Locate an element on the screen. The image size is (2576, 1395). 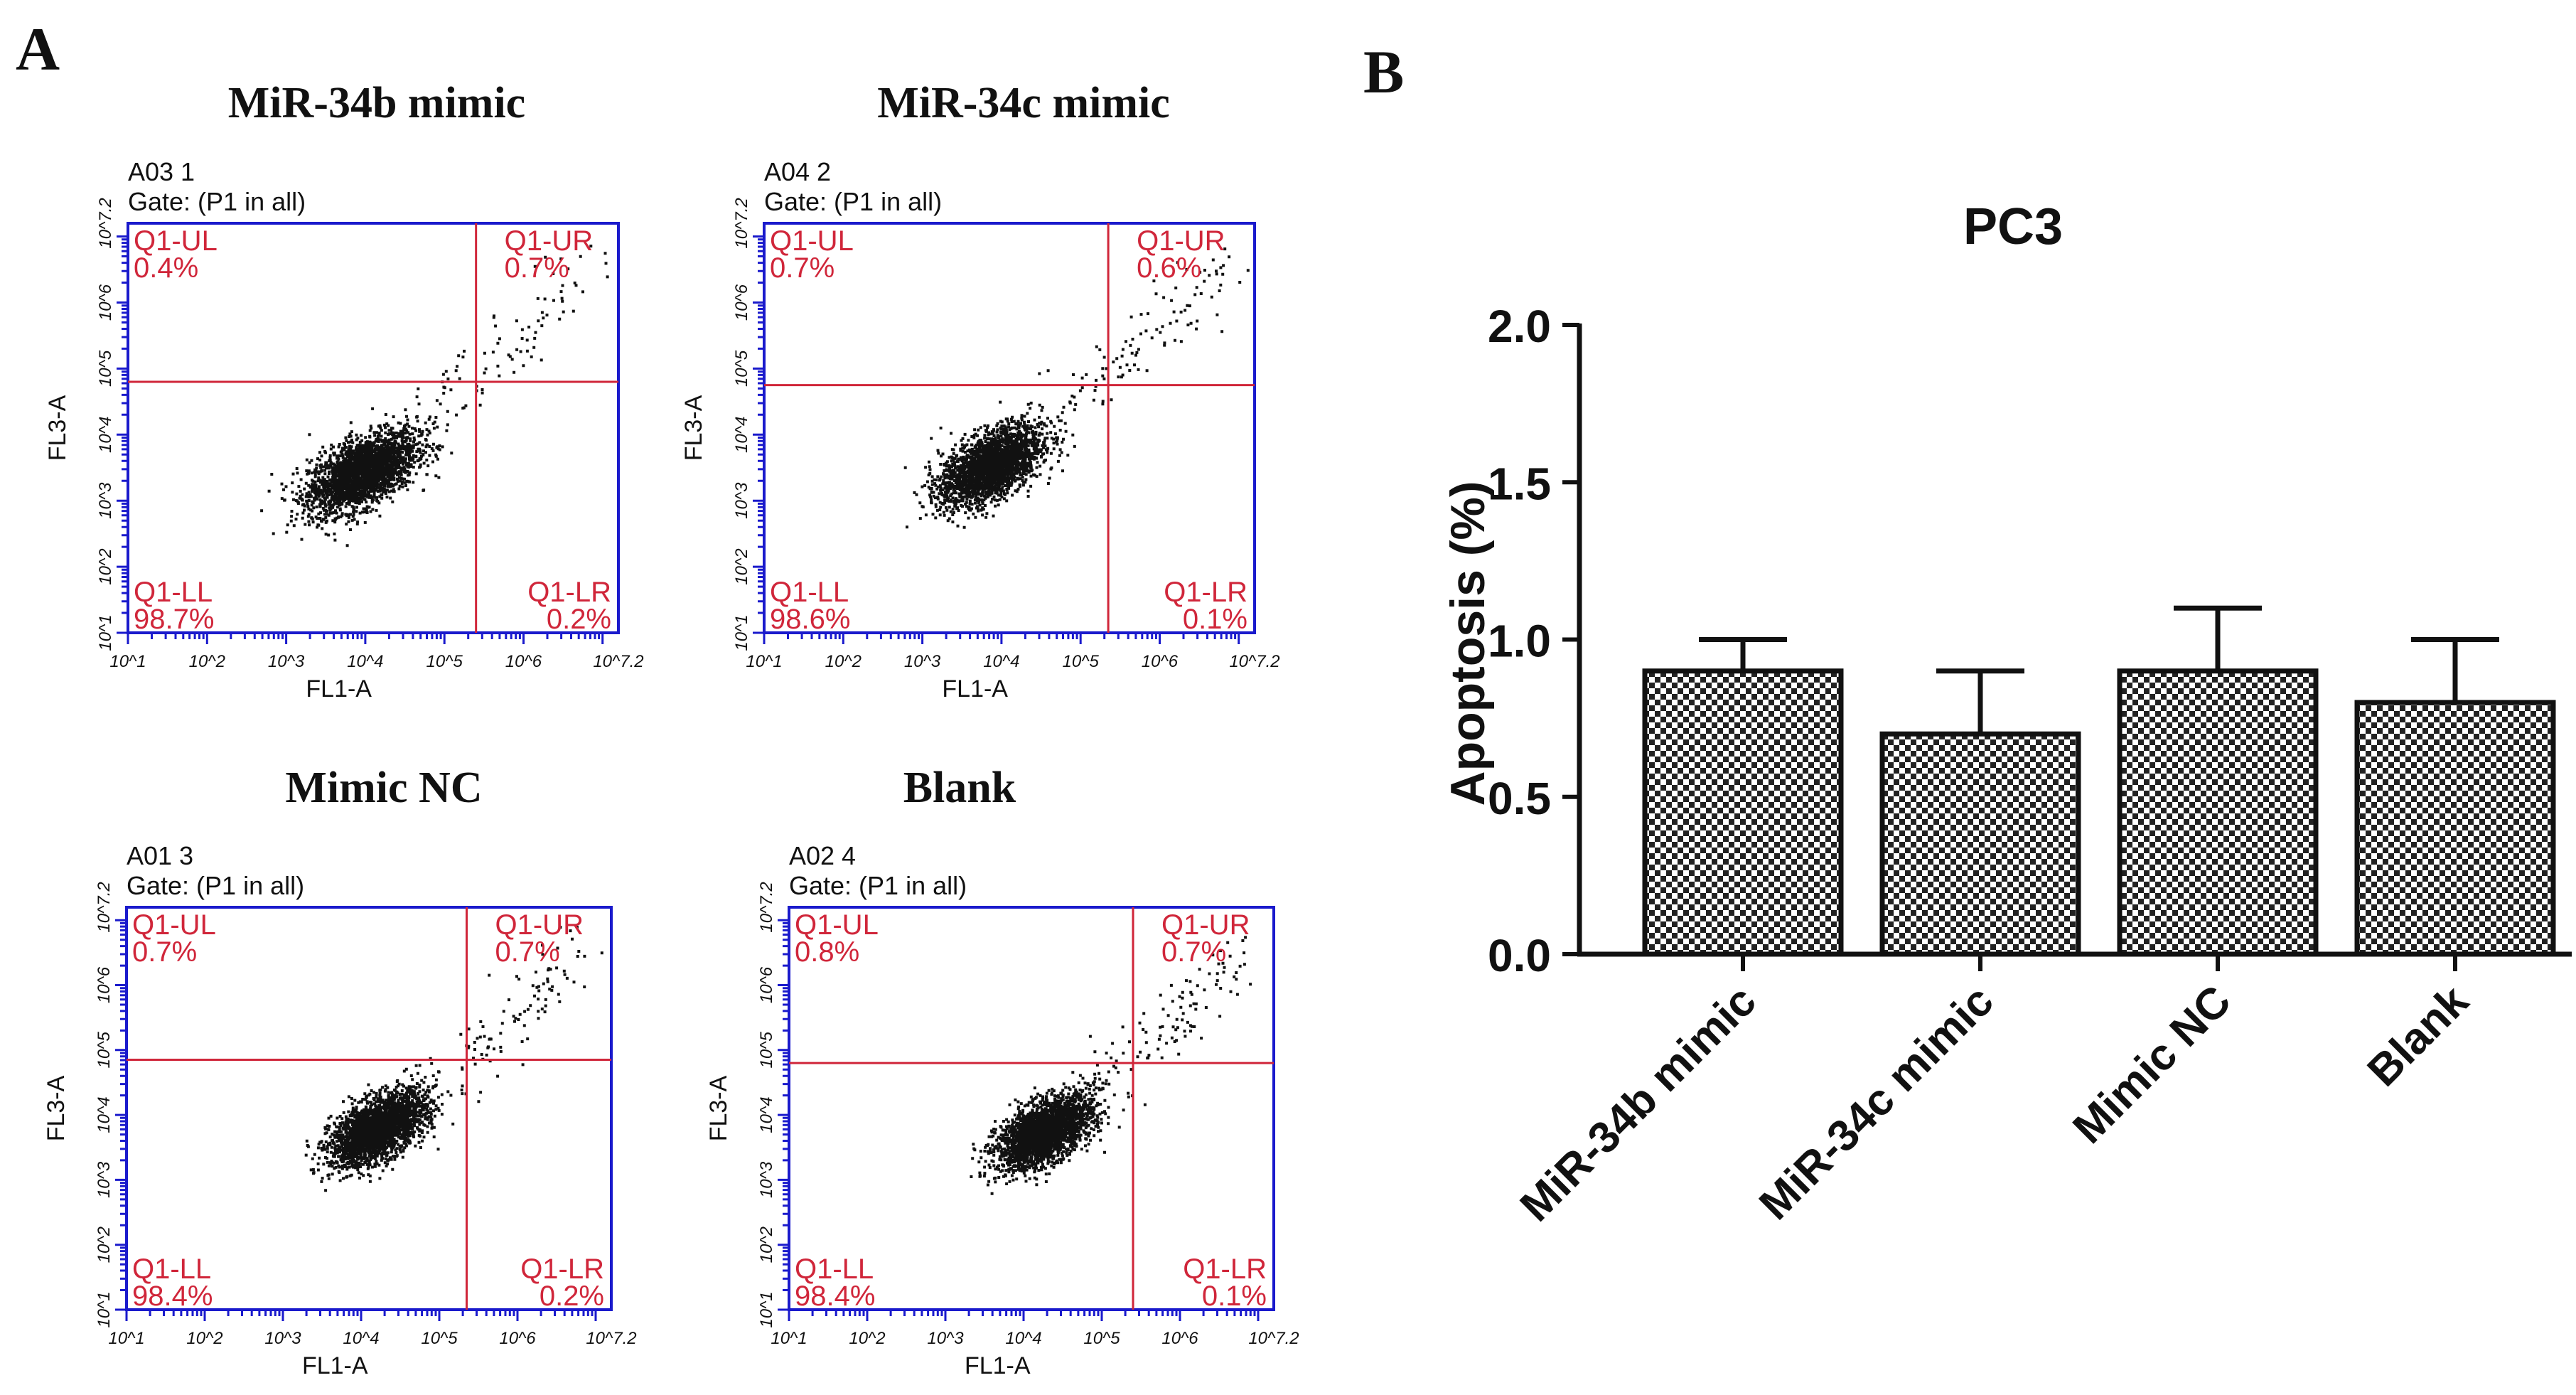
flow-plot-frame is located at coordinates (369, 1108).